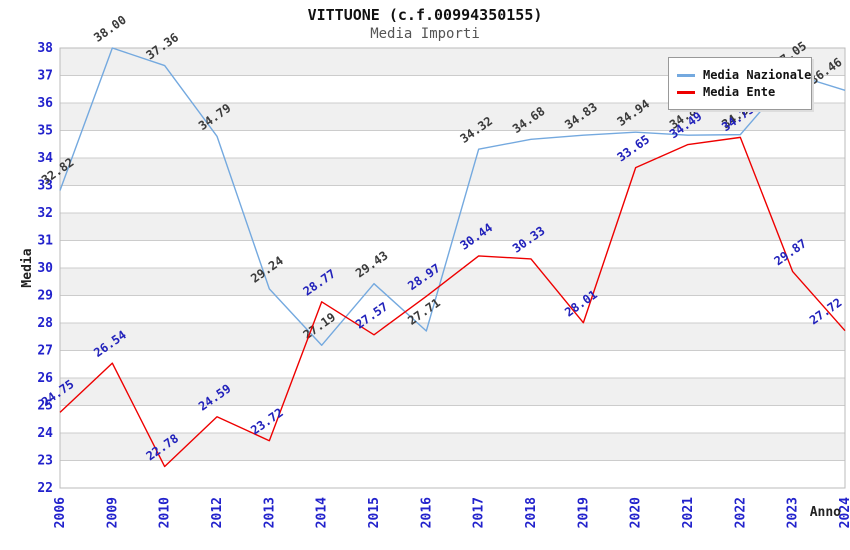  What do you see at coordinates (45, 186) in the screenshot?
I see `y-axis-tick-label: 33` at bounding box center [45, 186].